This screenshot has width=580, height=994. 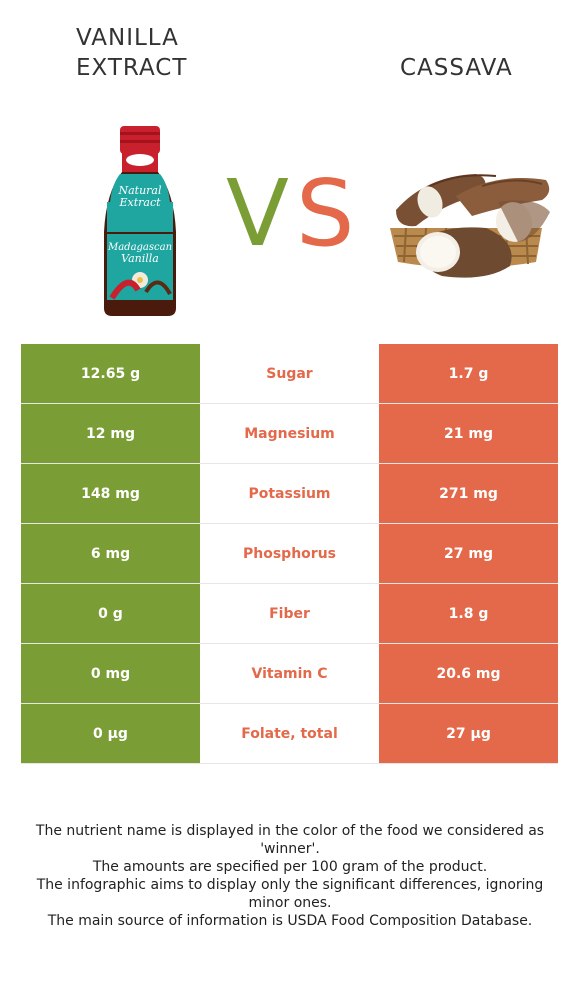 What do you see at coordinates (468, 553) in the screenshot?
I see `right-value-cell: 27 mg` at bounding box center [468, 553].